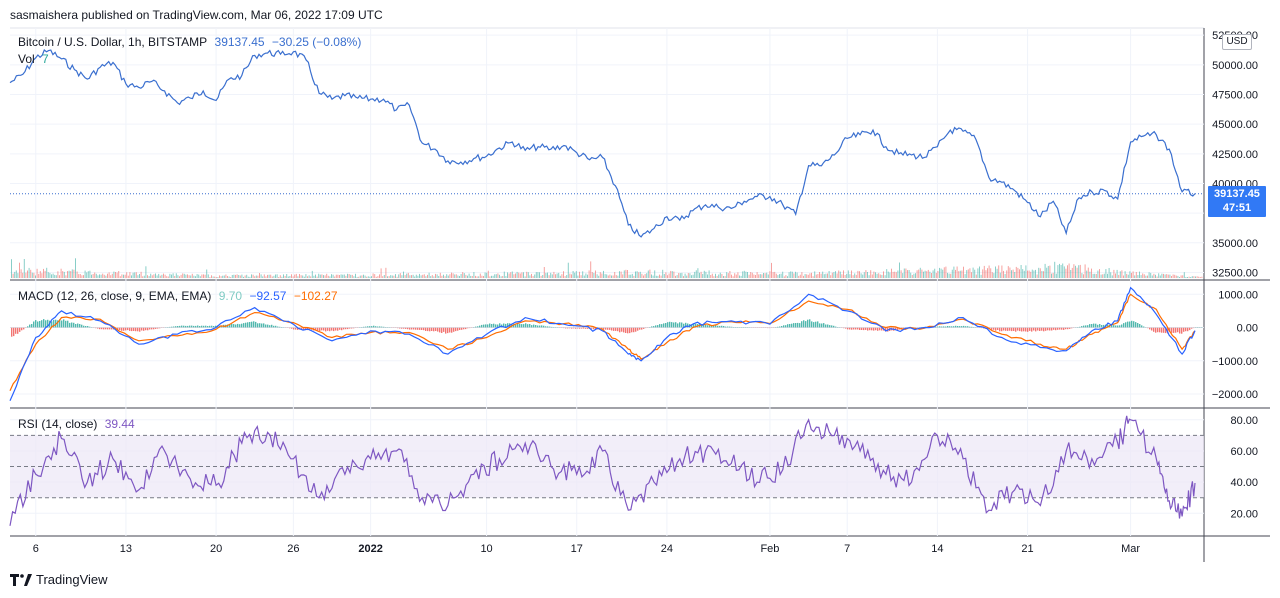 The width and height of the screenshot is (1280, 598). What do you see at coordinates (26, 59) in the screenshot?
I see `vol-label: Vol` at bounding box center [26, 59].